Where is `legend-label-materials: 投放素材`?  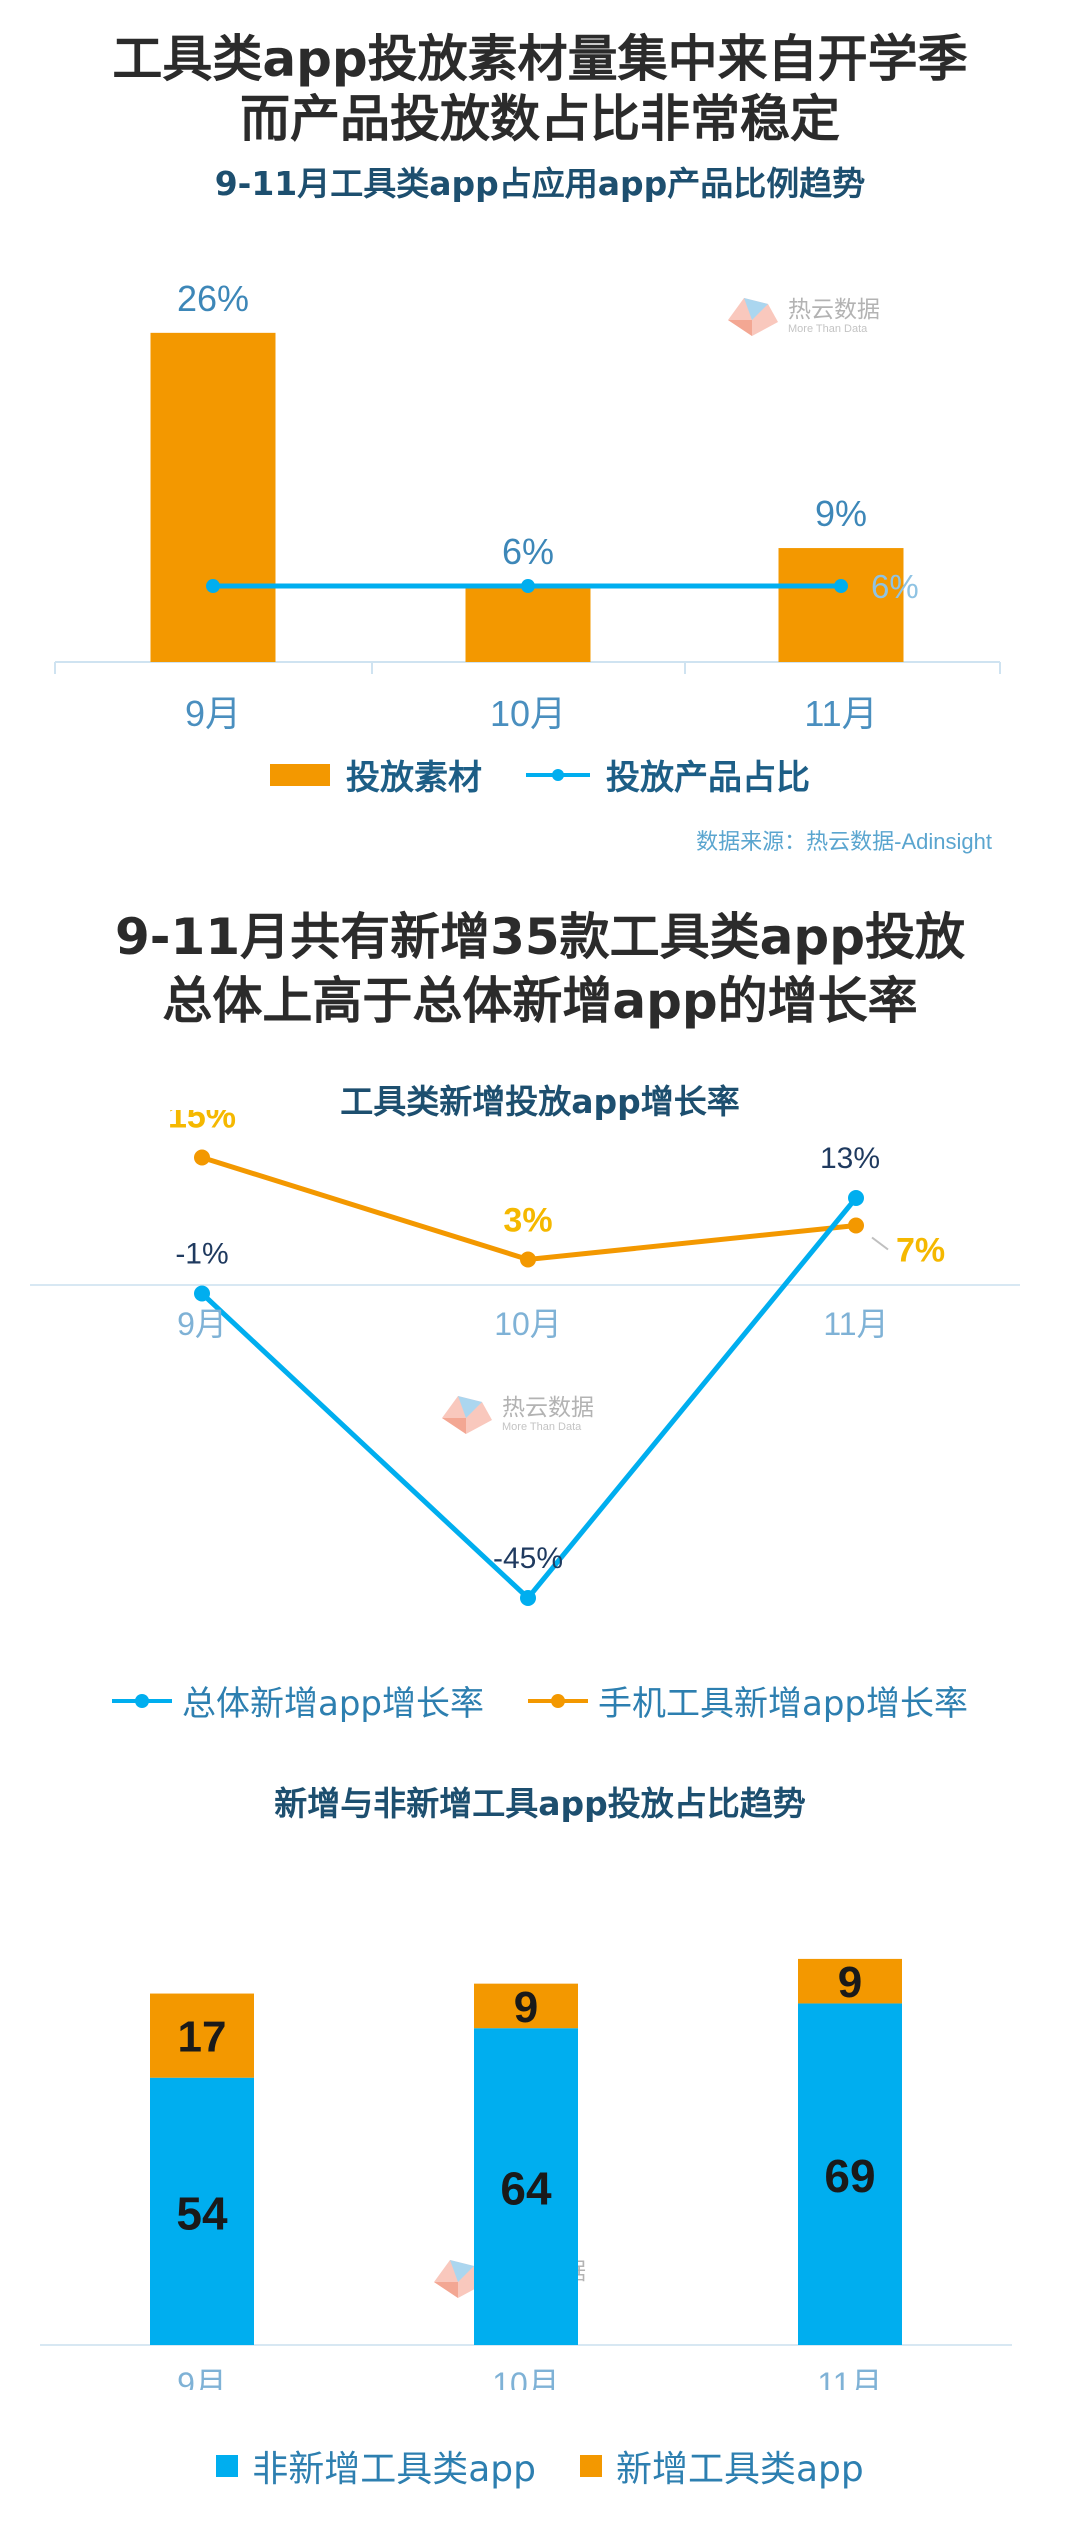
legend-label-materials: 投放素材 is located at coordinates (414, 778).